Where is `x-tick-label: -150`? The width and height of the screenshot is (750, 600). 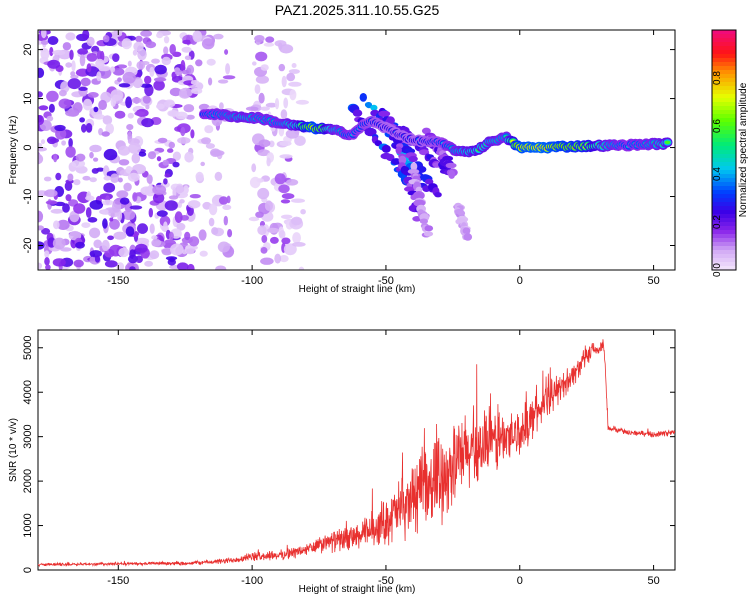 x-tick-label: -150 is located at coordinates (118, 281).